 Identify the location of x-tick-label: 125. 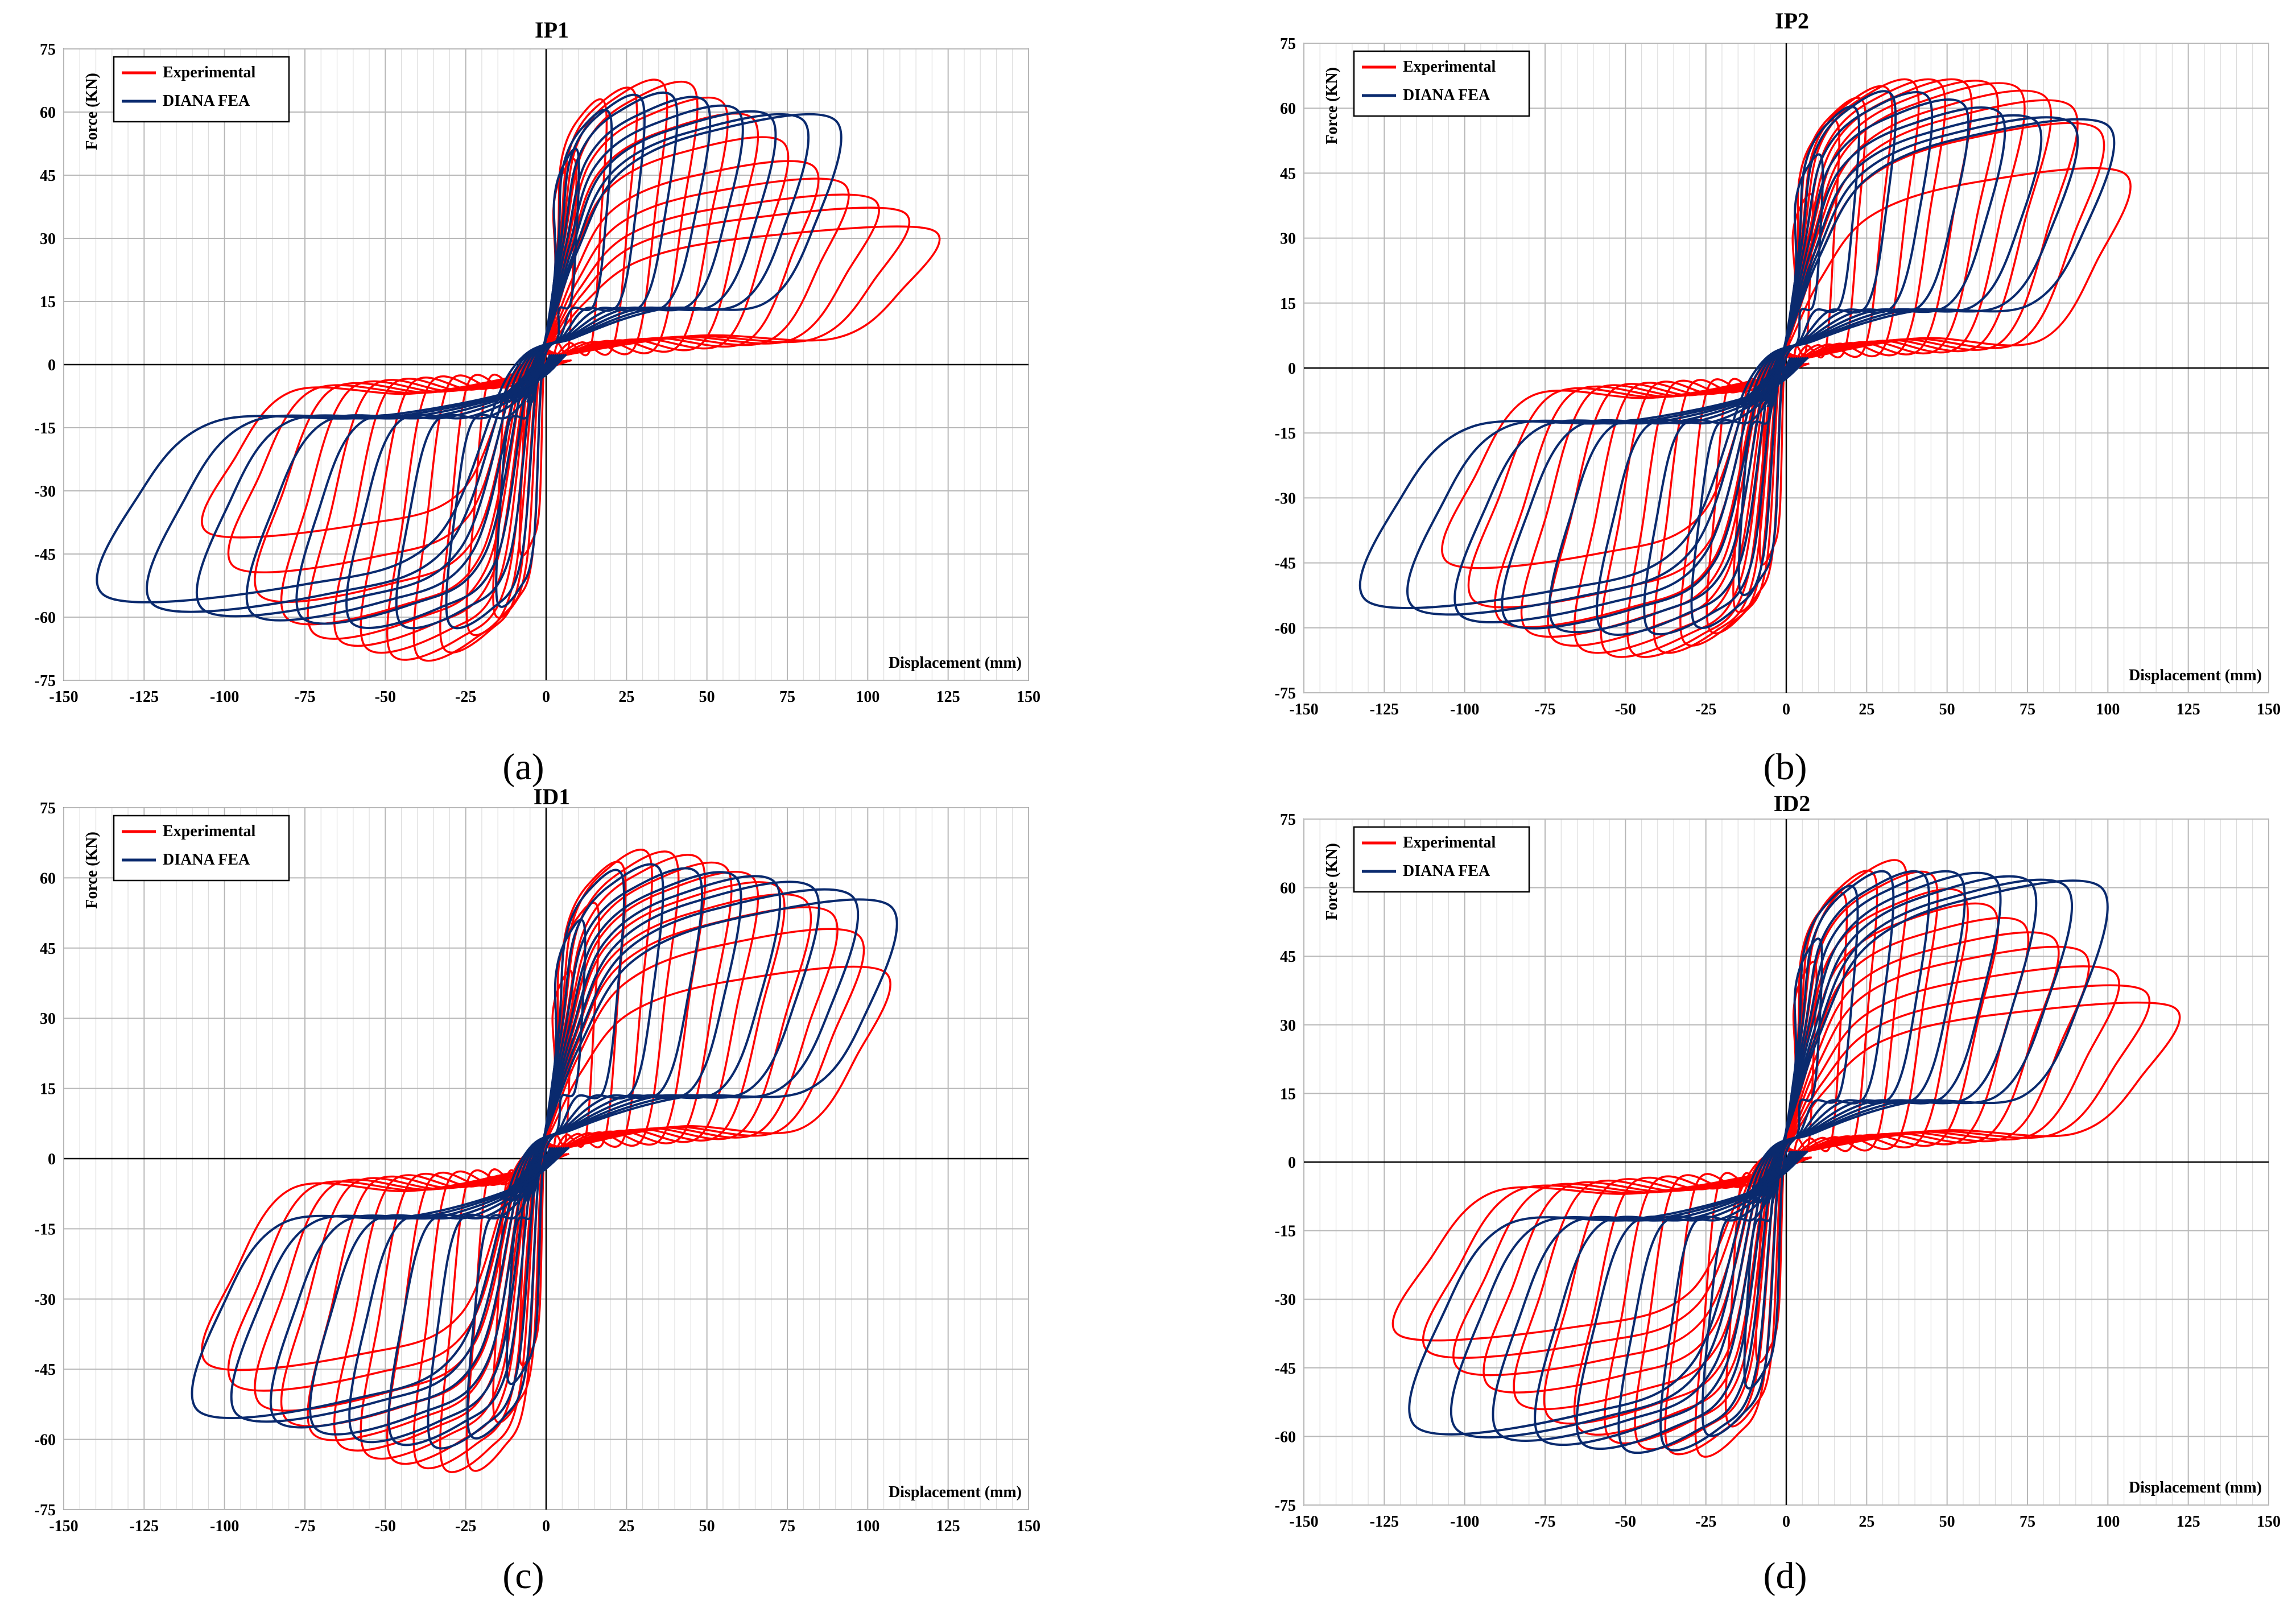
(948, 1526).